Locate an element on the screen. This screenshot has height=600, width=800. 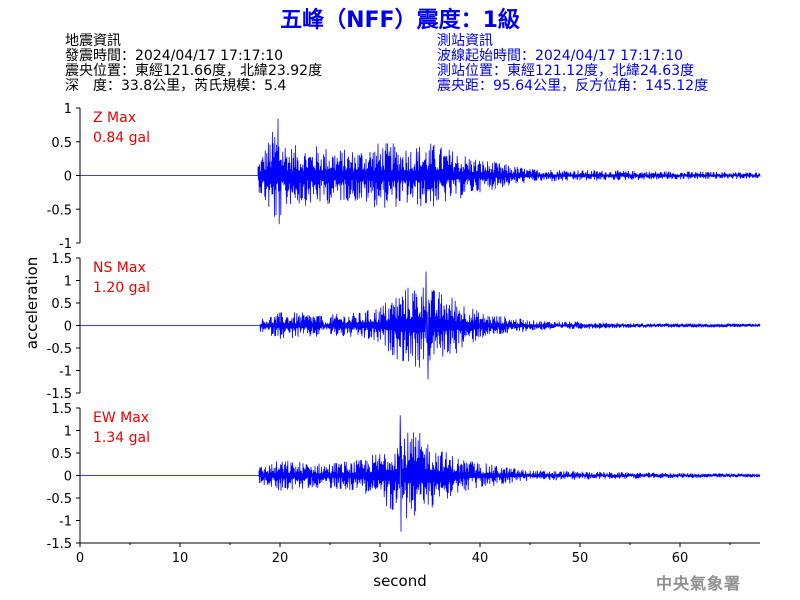
y-tick-label-z: -0.5 is located at coordinates (59, 210).